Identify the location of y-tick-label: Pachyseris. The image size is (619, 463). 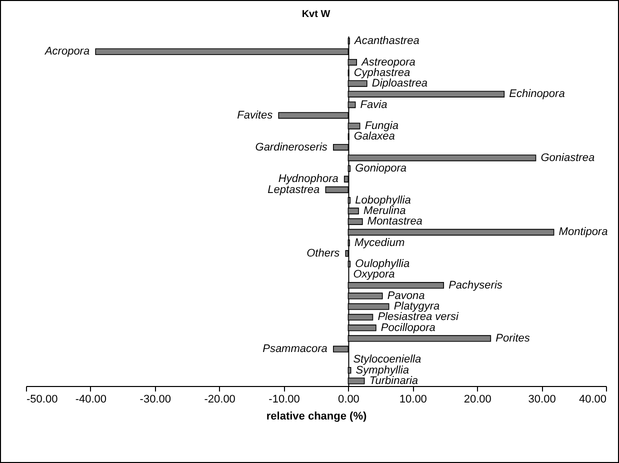
(475, 285).